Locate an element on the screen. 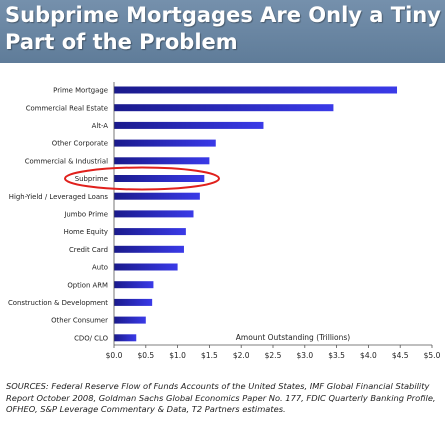  category-label: Commercial Real Estate is located at coordinates (67, 108).